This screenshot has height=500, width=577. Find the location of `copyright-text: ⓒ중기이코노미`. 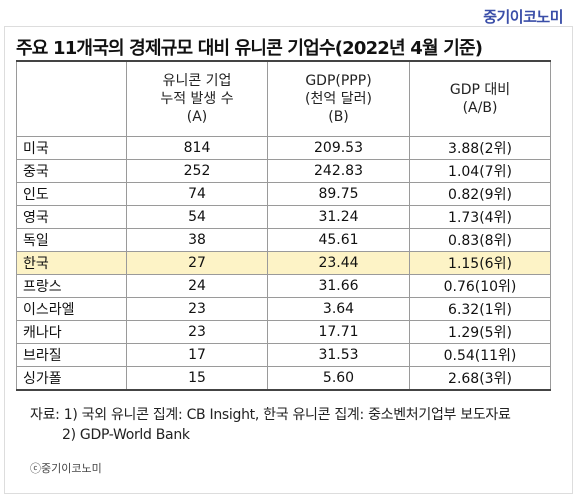

copyright-text: ⓒ중기이코노미 is located at coordinates (66, 468).